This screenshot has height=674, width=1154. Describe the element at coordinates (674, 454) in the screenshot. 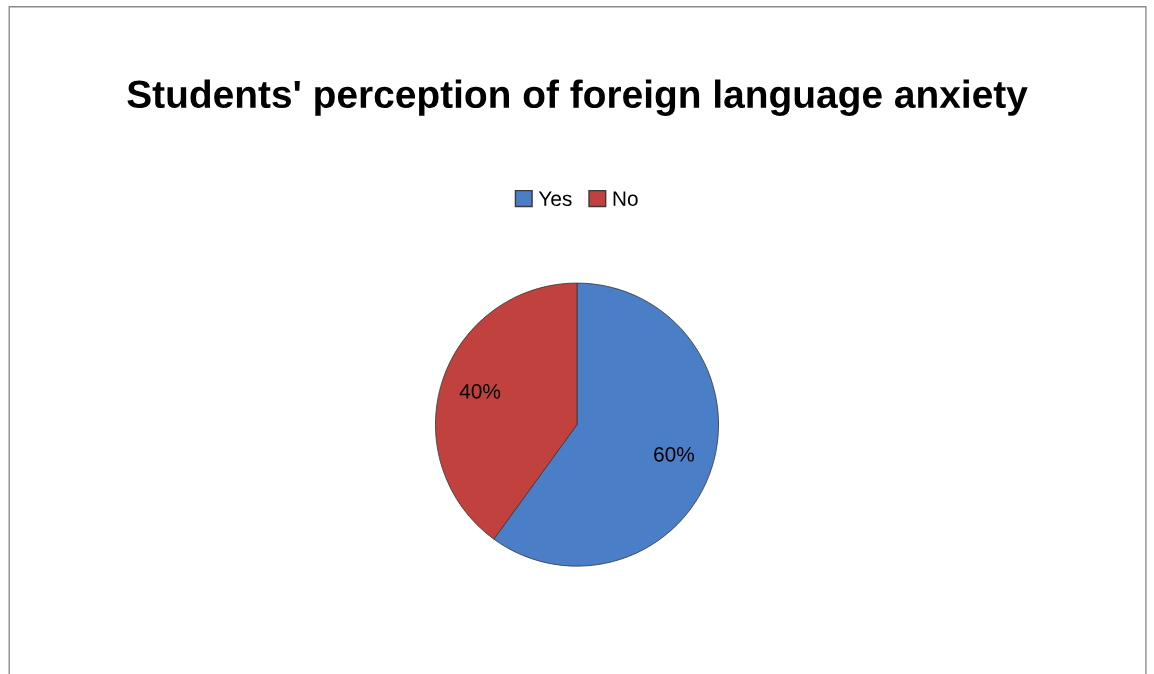

I see `data-label: 60%` at that location.